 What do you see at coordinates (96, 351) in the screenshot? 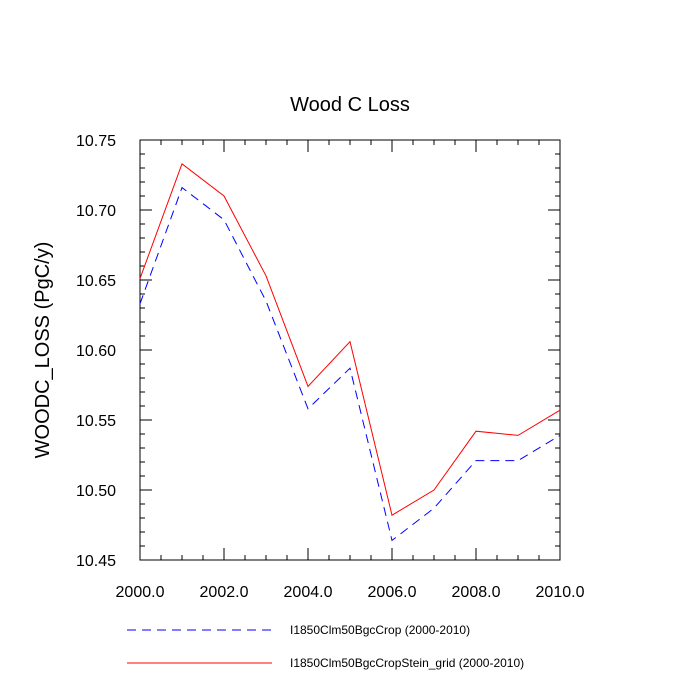
I see `y-tick-label: 10.60` at bounding box center [96, 351].